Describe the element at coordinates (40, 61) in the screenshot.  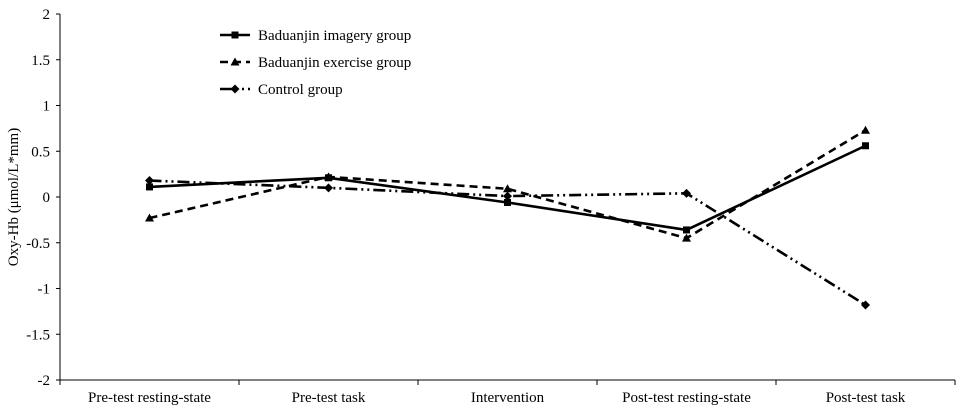
I see `y-tick-label: 1.5` at that location.